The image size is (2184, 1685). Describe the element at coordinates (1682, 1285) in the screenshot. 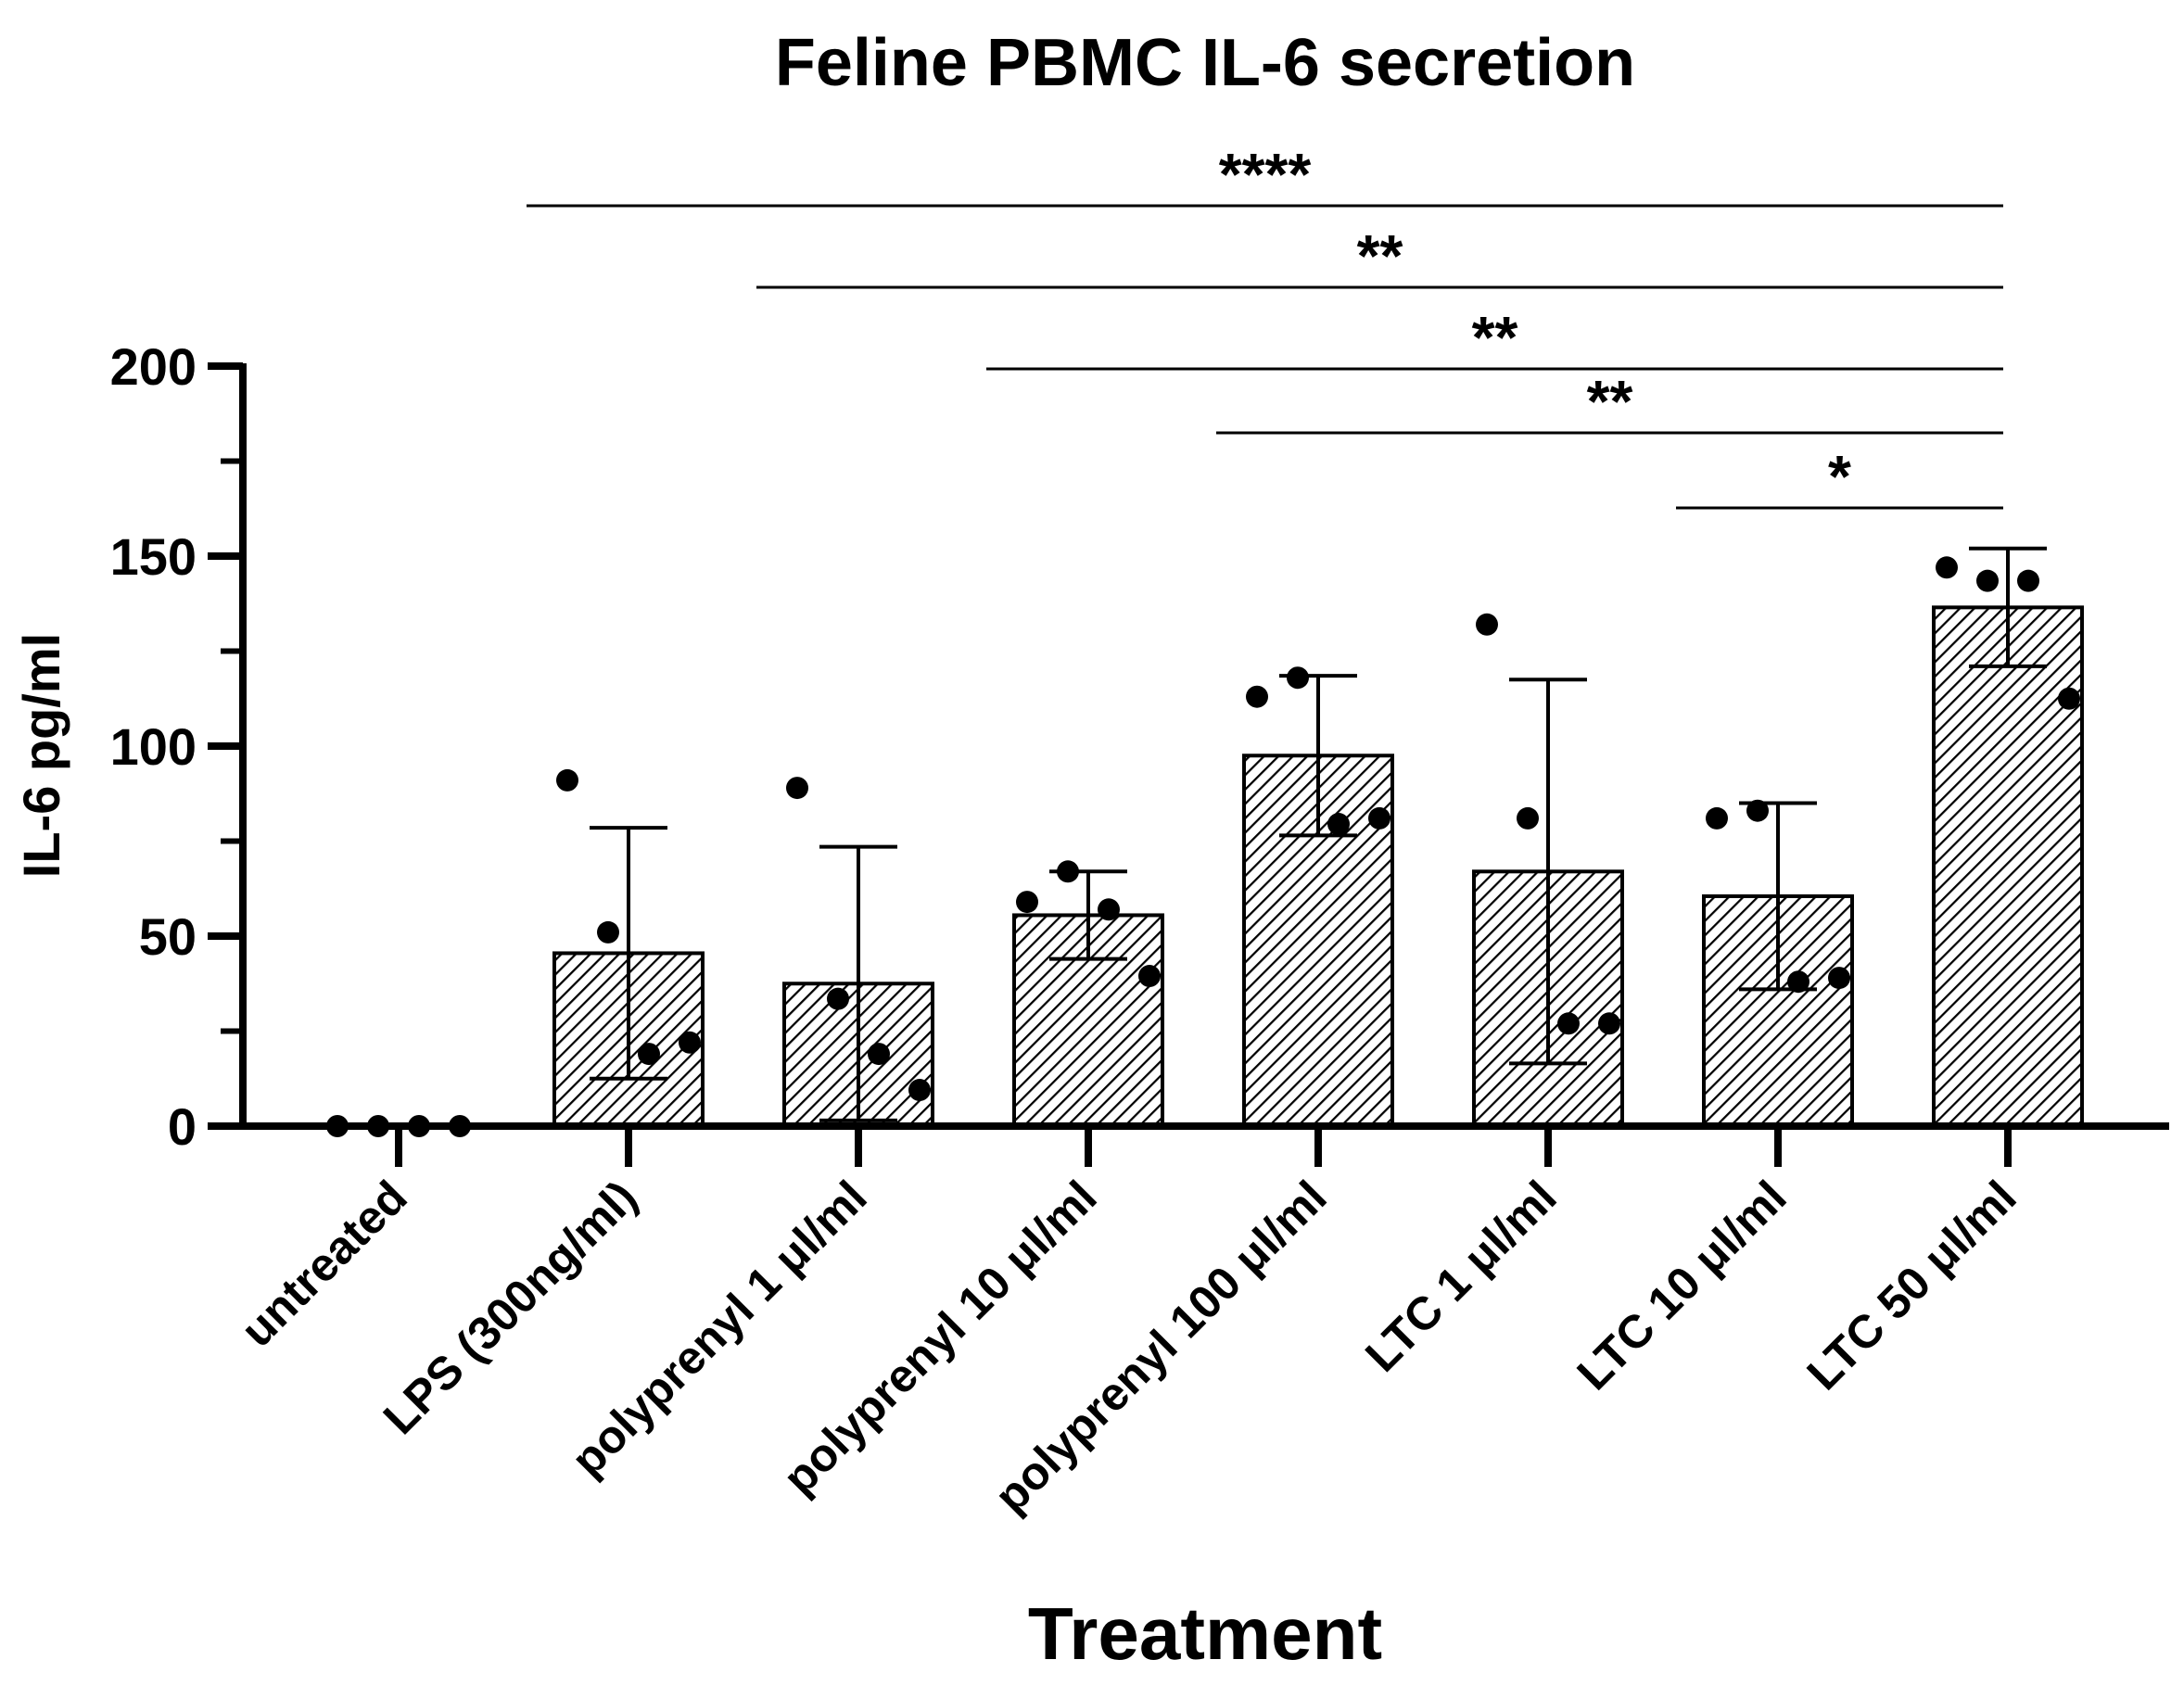

I see `x-tick-label-6: LTC 10 μl/ml` at that location.